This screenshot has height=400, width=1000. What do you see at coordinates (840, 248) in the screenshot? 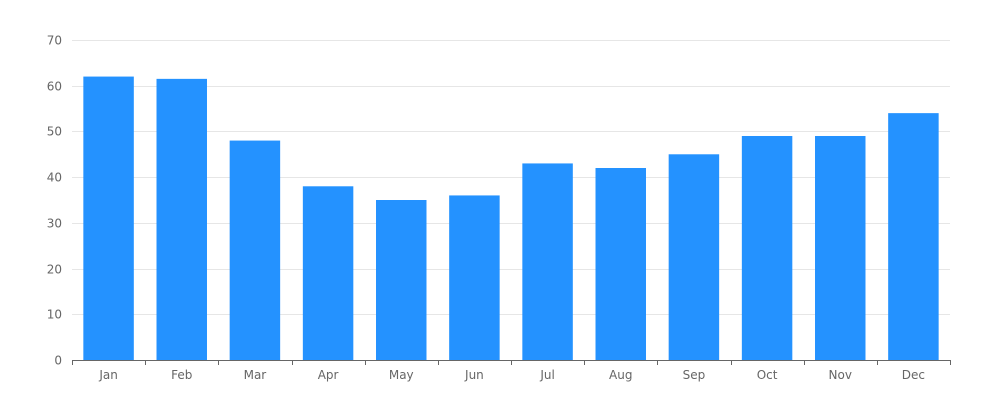
I see `bar-nov` at bounding box center [840, 248].